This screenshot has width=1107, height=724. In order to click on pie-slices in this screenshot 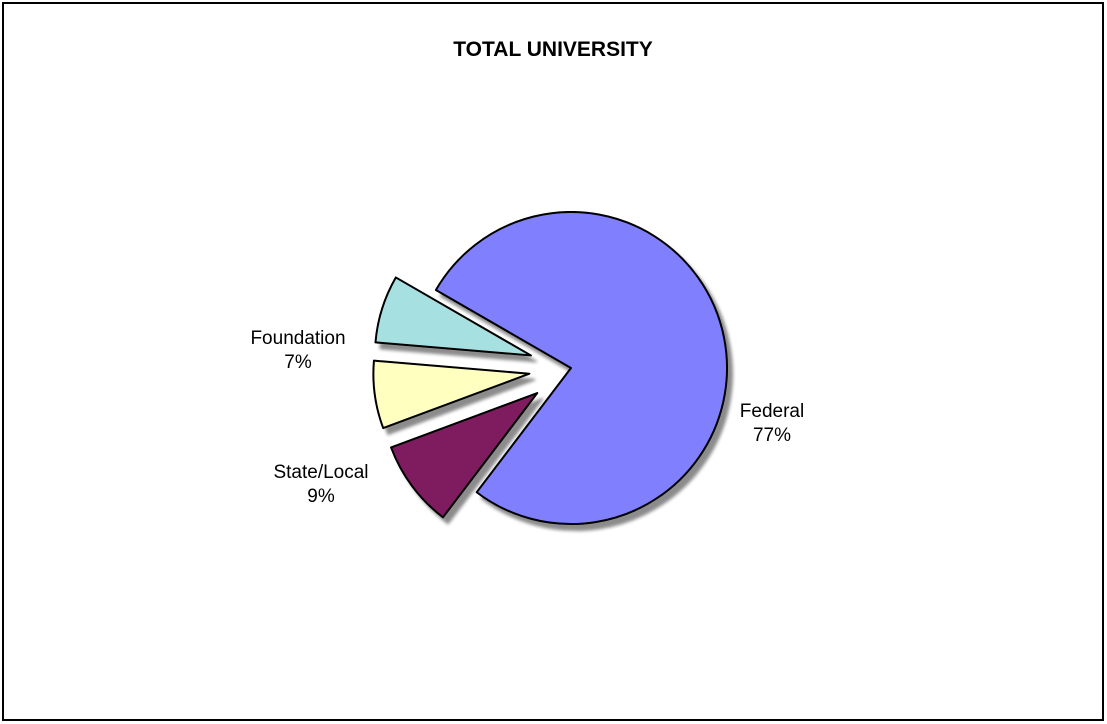, I will do `click(550, 368)`.